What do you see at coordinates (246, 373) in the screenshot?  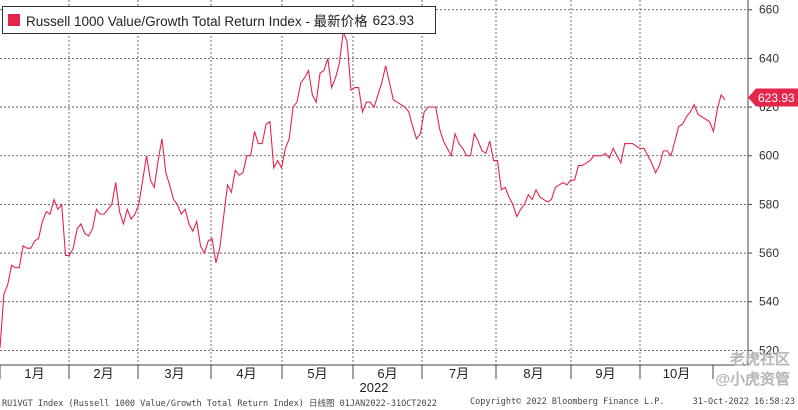 I see `x-tick-label: 4月` at bounding box center [246, 373].